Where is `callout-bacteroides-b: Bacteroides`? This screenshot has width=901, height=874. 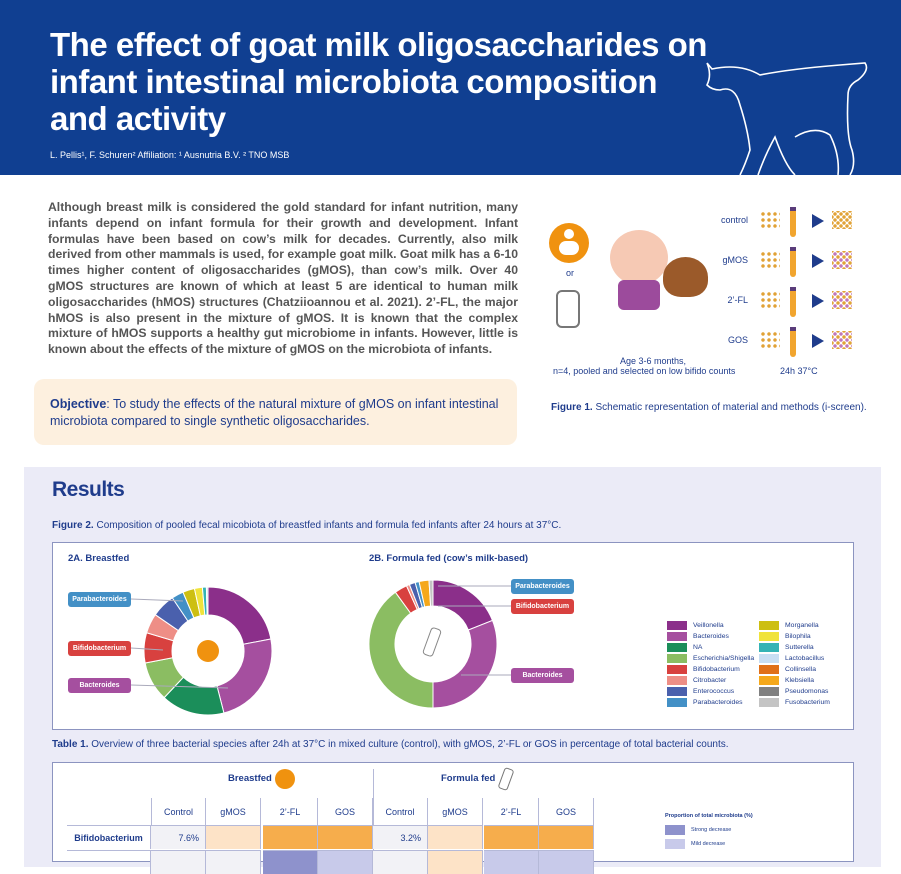
callout-bacteroides-b: Bacteroides is located at coordinates (542, 675).